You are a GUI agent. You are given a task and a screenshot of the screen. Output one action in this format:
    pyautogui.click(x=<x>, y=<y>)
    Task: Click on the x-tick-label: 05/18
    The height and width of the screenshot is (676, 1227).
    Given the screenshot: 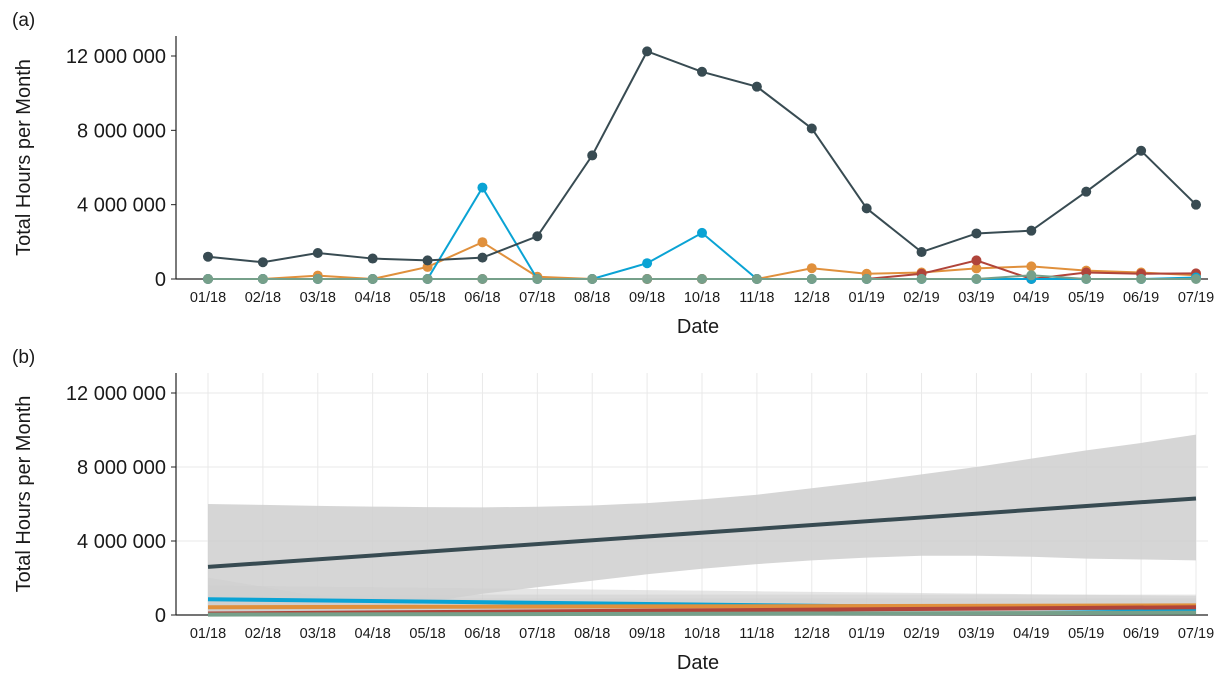 What is the action you would take?
    pyautogui.click(x=427, y=298)
    